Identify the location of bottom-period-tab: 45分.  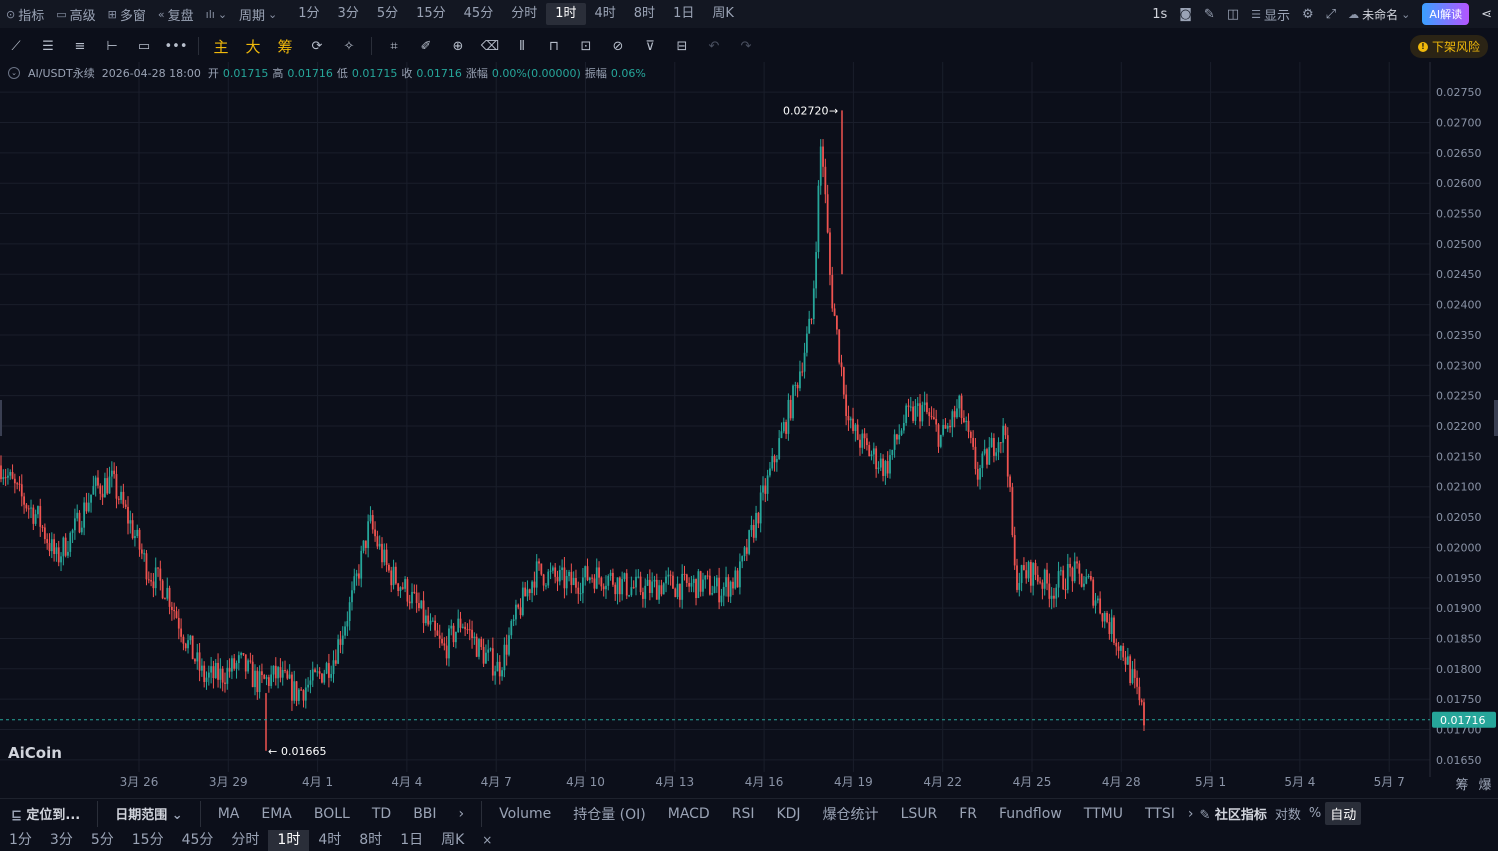
(197, 840).